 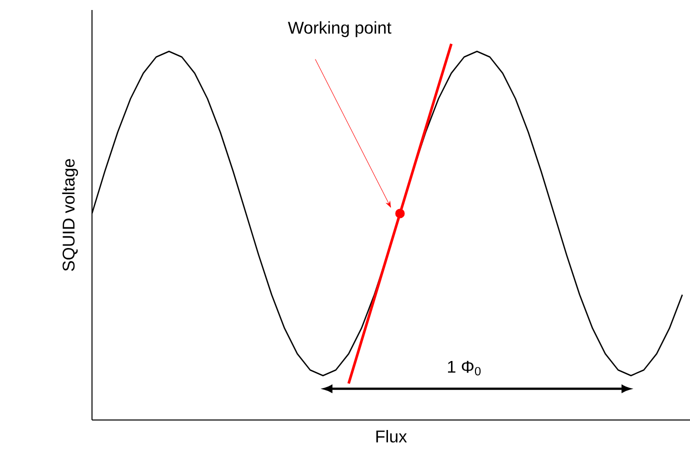 What do you see at coordinates (340, 29) in the screenshot?
I see `text: Working point` at bounding box center [340, 29].